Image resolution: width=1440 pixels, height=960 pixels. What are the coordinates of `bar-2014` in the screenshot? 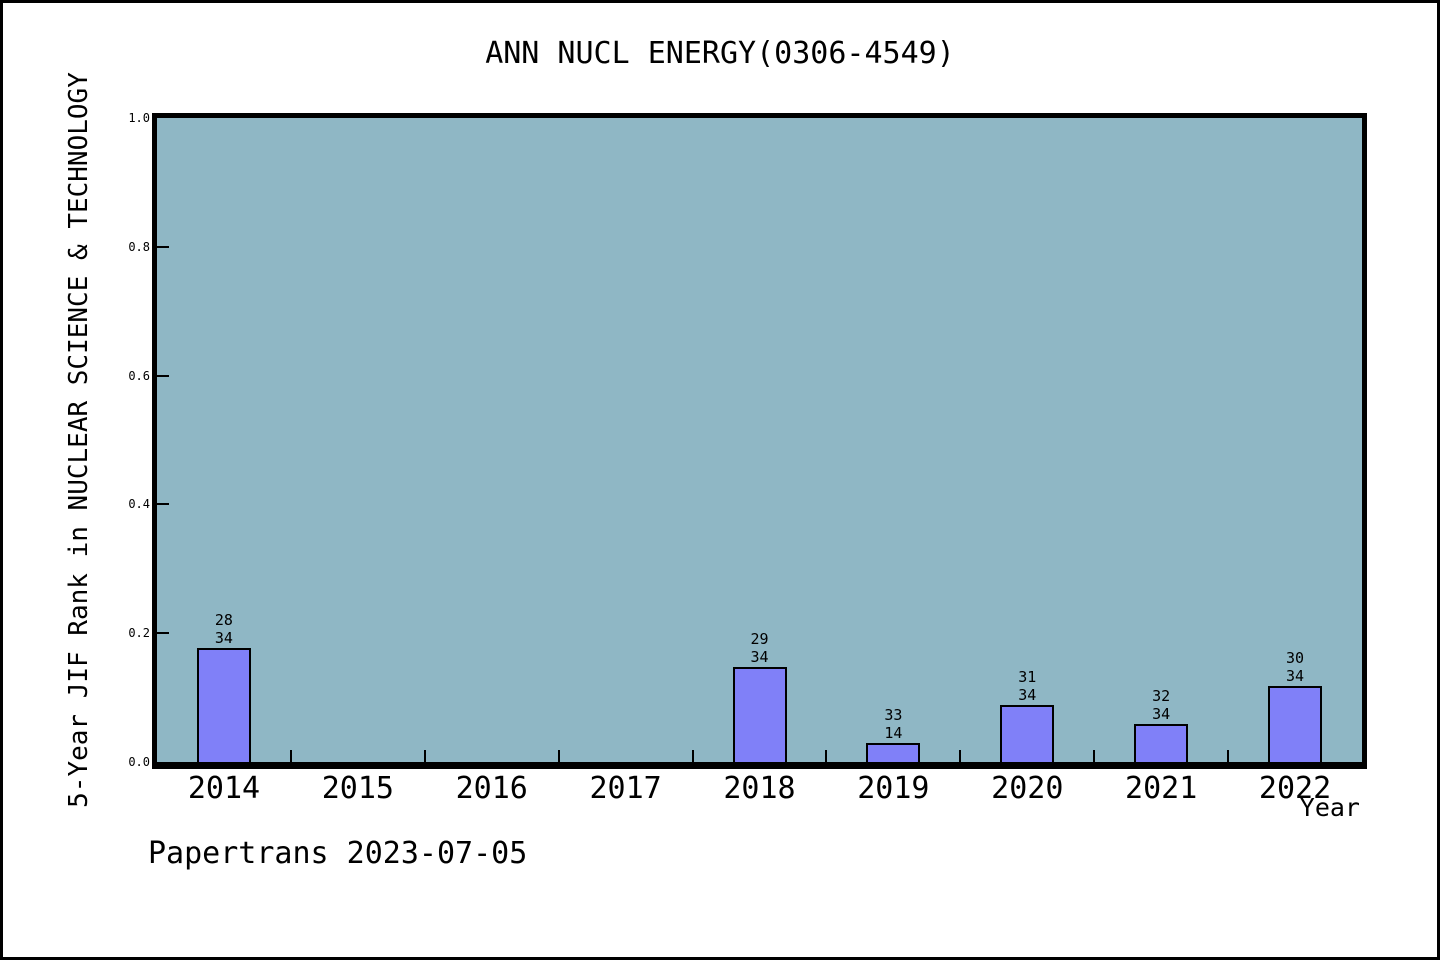 It's located at (223, 705).